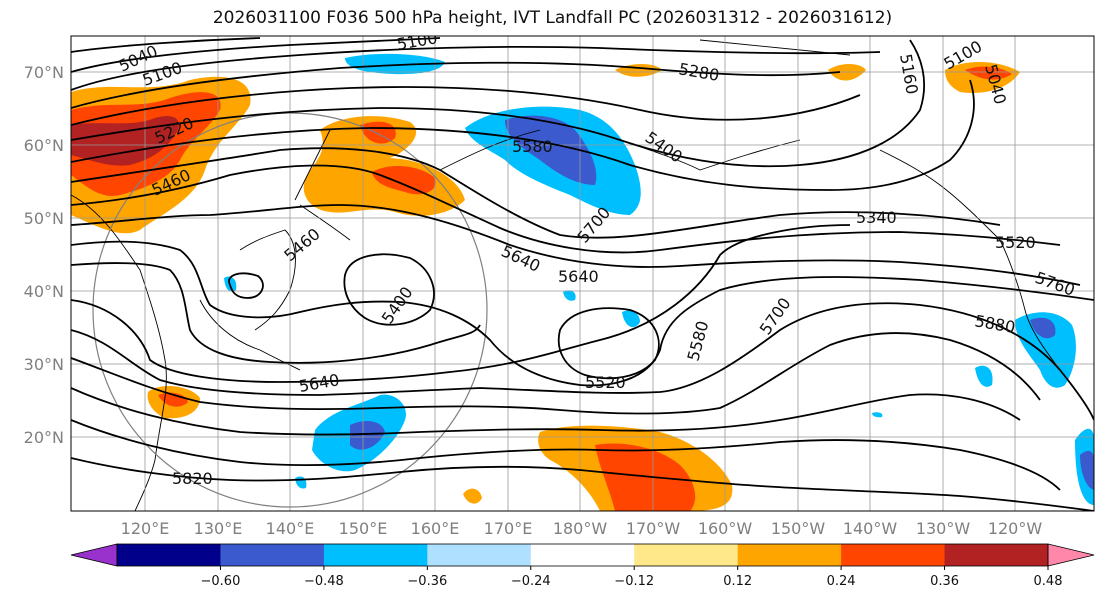 Image resolution: width=1105 pixels, height=604 pixels. I want to click on lon-label: 180°W, so click(580, 528).